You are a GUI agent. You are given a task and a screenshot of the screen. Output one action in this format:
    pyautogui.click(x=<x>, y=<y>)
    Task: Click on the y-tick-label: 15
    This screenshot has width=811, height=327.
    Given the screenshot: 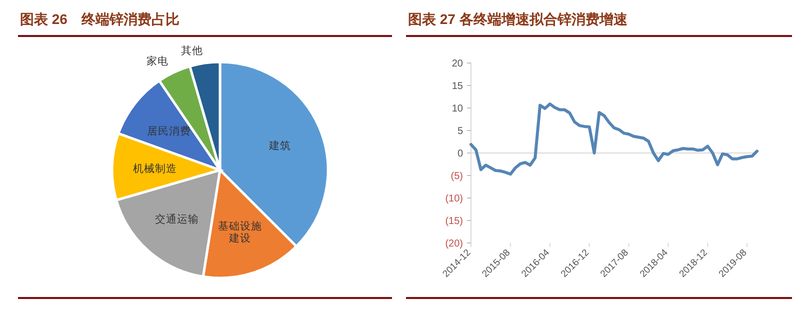 What is the action you would take?
    pyautogui.click(x=458, y=86)
    